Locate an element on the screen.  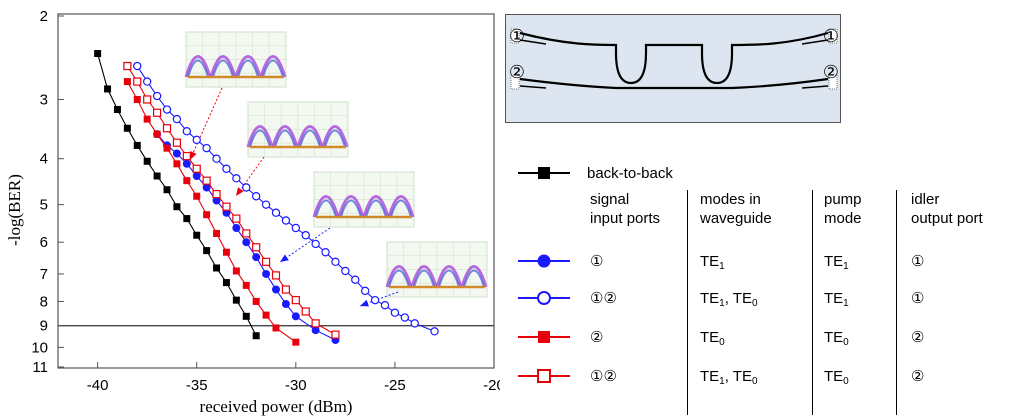
x-axis-label: received power (dBm) is located at coordinates (276, 406).